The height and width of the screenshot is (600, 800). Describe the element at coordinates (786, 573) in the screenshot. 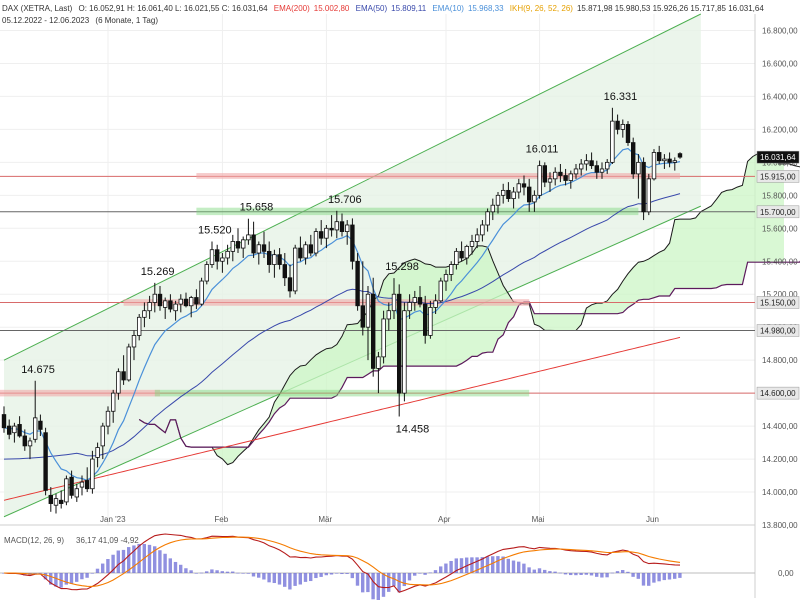

I see `macd-zero-tick: 0,00` at that location.